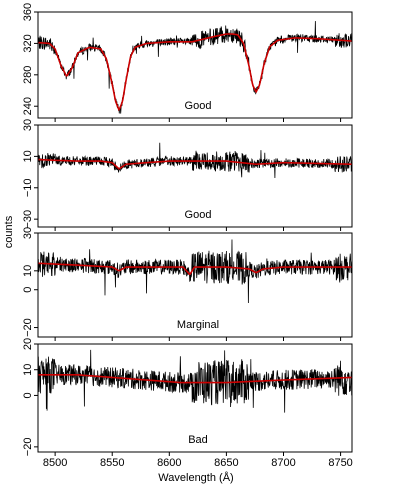 The width and height of the screenshot is (416, 489). Describe the element at coordinates (198, 463) in the screenshot. I see `x-axis: 8500 8550 8600 8650 8700 8750` at that location.